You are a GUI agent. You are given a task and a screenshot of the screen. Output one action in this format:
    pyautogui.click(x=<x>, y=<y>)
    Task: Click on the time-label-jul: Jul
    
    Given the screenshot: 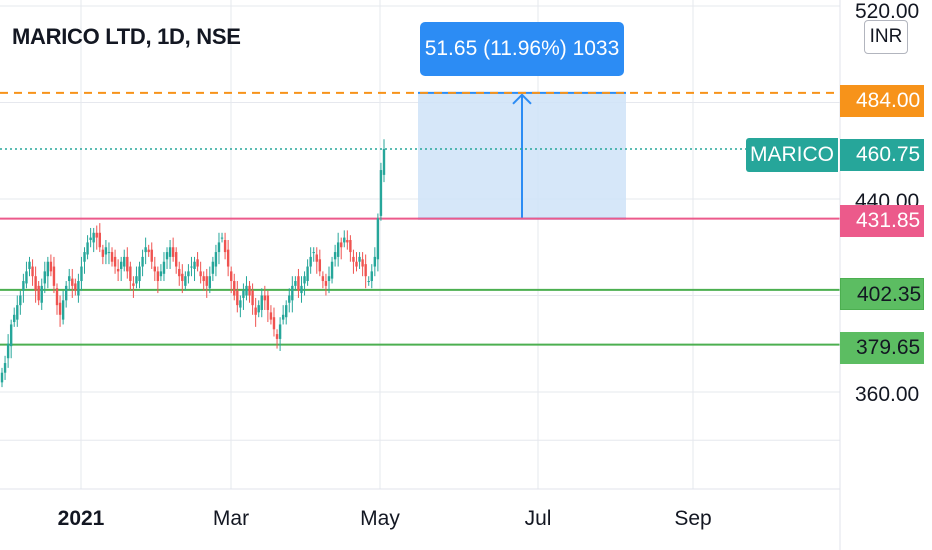 What is the action you would take?
    pyautogui.click(x=538, y=518)
    